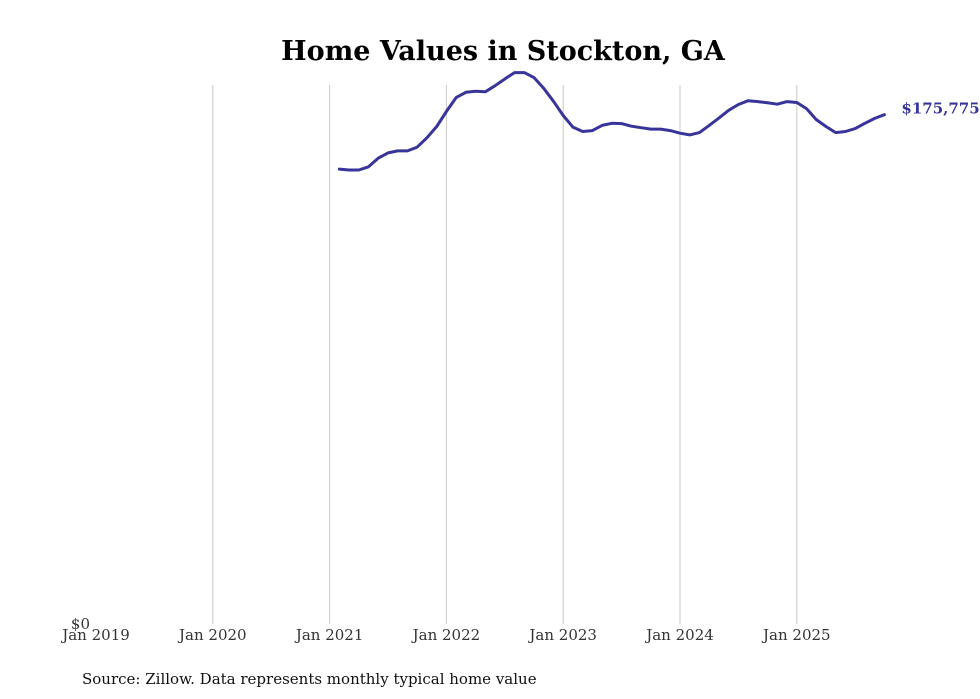  I want to click on x-tick-label: Jan 2023, so click(562, 635).